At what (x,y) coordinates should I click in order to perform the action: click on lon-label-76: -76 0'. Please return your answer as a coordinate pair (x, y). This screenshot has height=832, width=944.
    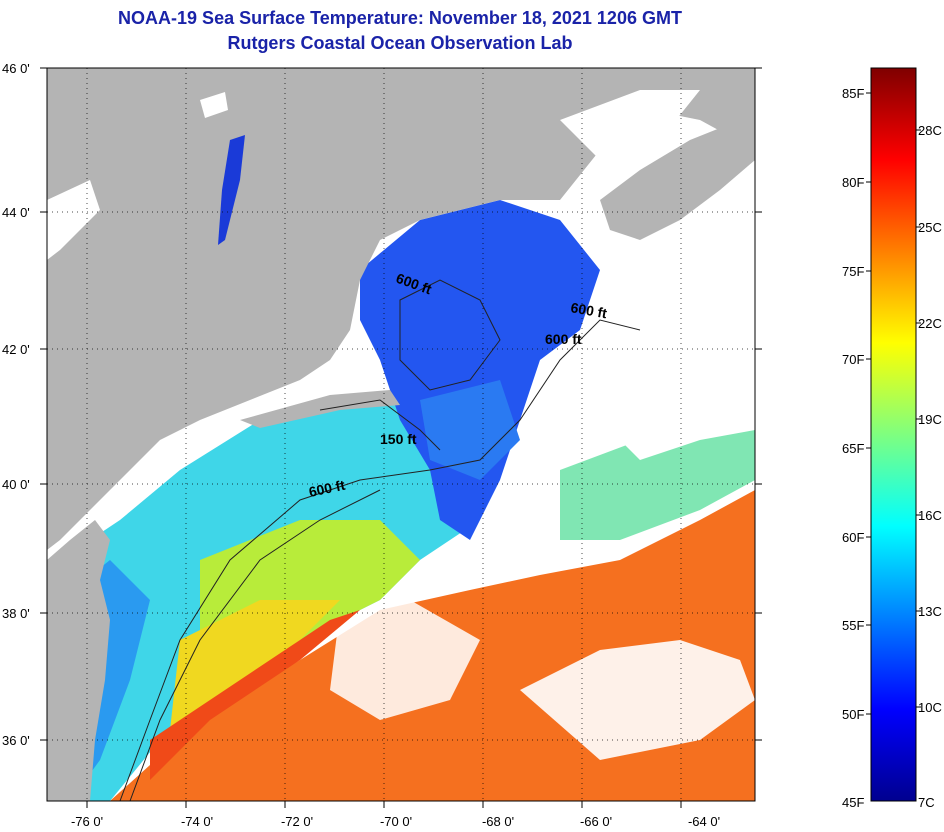
    Looking at the image, I should click on (87, 821).